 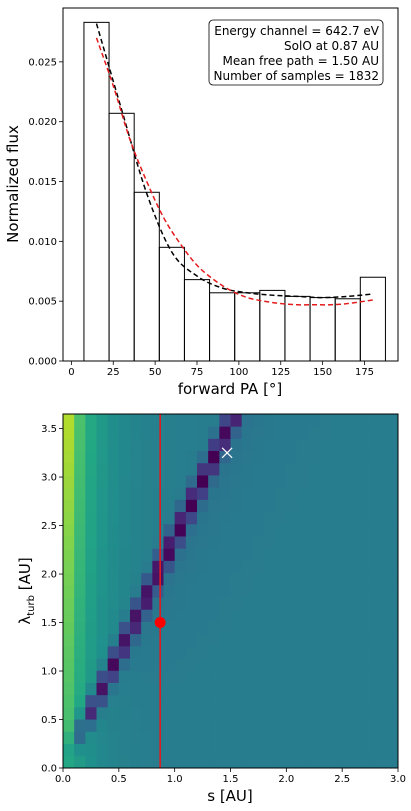 What do you see at coordinates (42, 182) in the screenshot?
I see `y-tick-label: 0.015` at bounding box center [42, 182].